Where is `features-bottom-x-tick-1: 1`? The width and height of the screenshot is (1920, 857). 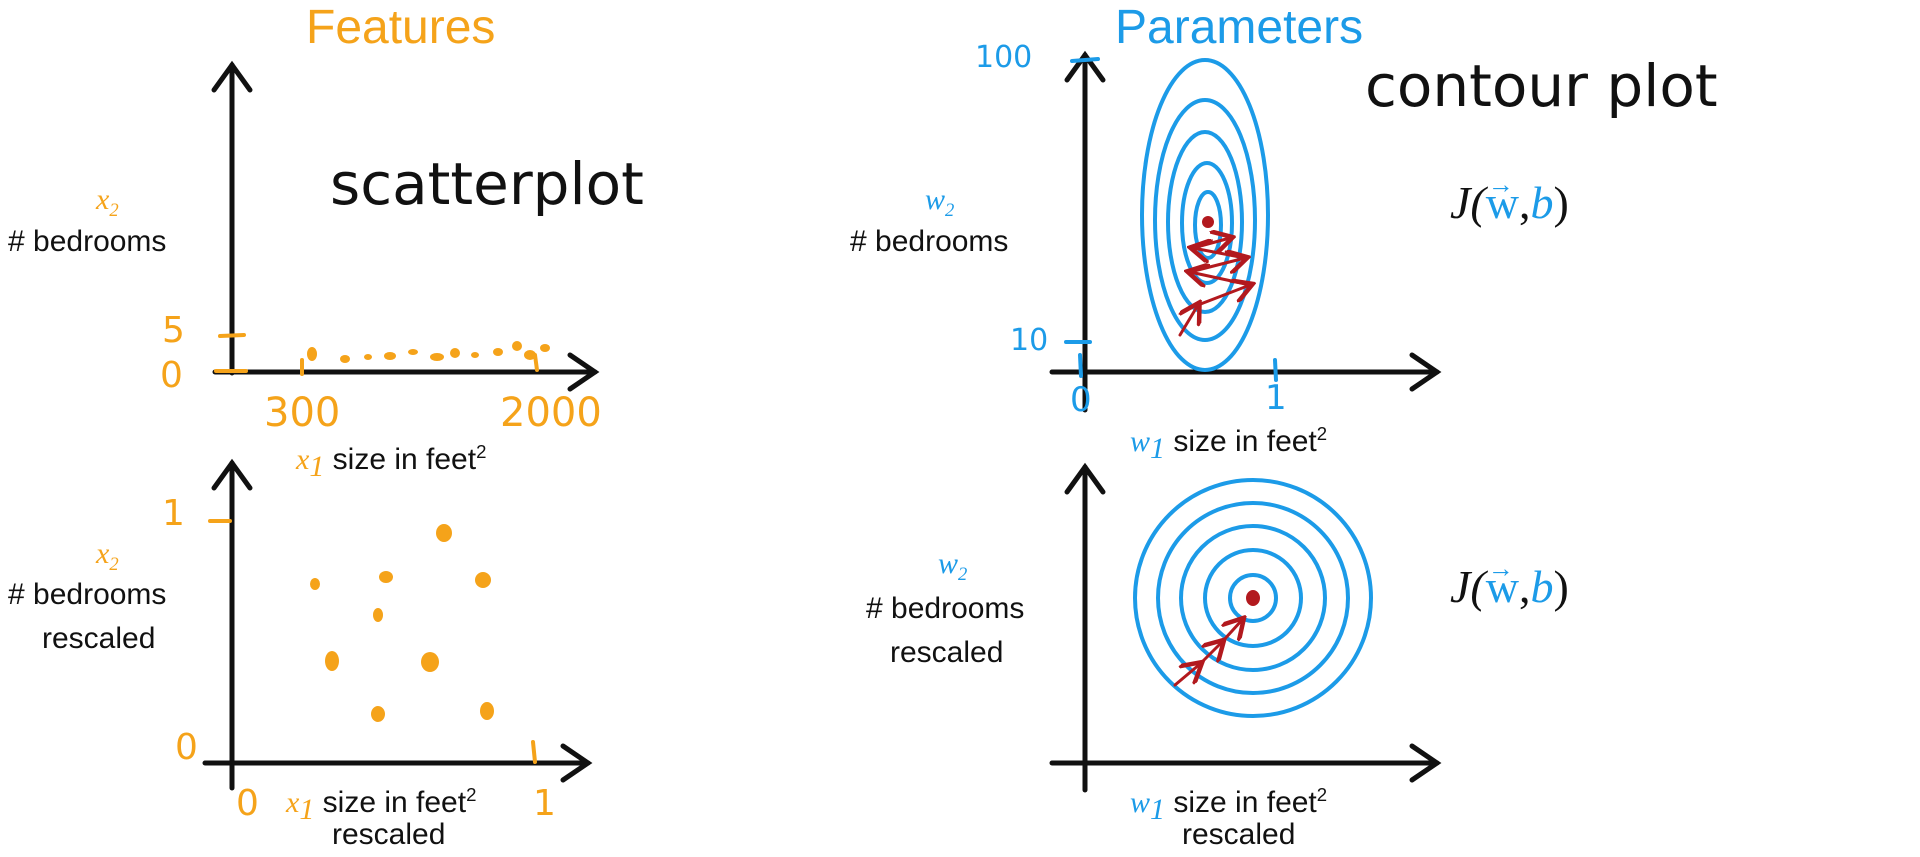 features-bottom-x-tick-1: 1 is located at coordinates (544, 803).